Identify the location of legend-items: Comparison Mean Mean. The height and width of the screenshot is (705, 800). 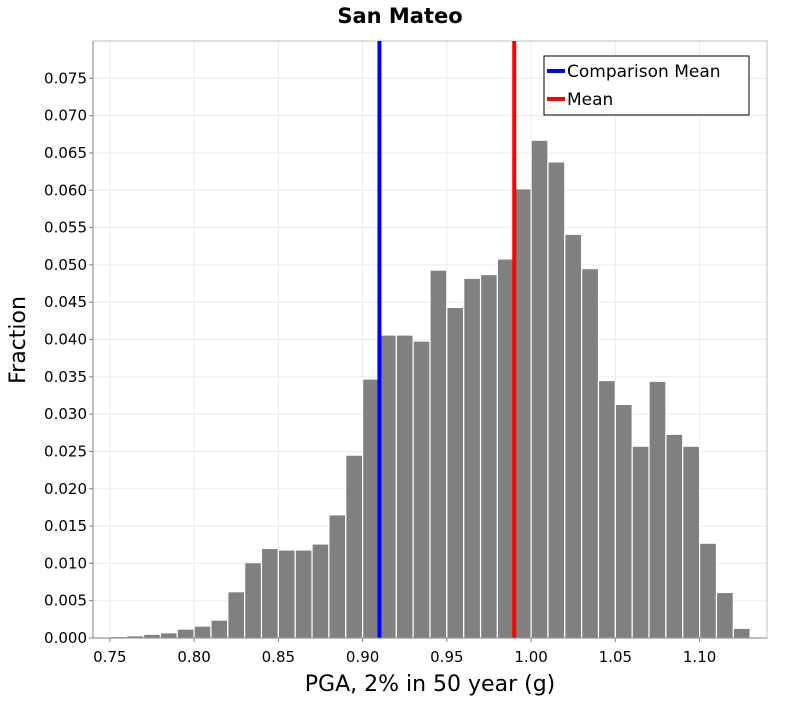
(634, 86).